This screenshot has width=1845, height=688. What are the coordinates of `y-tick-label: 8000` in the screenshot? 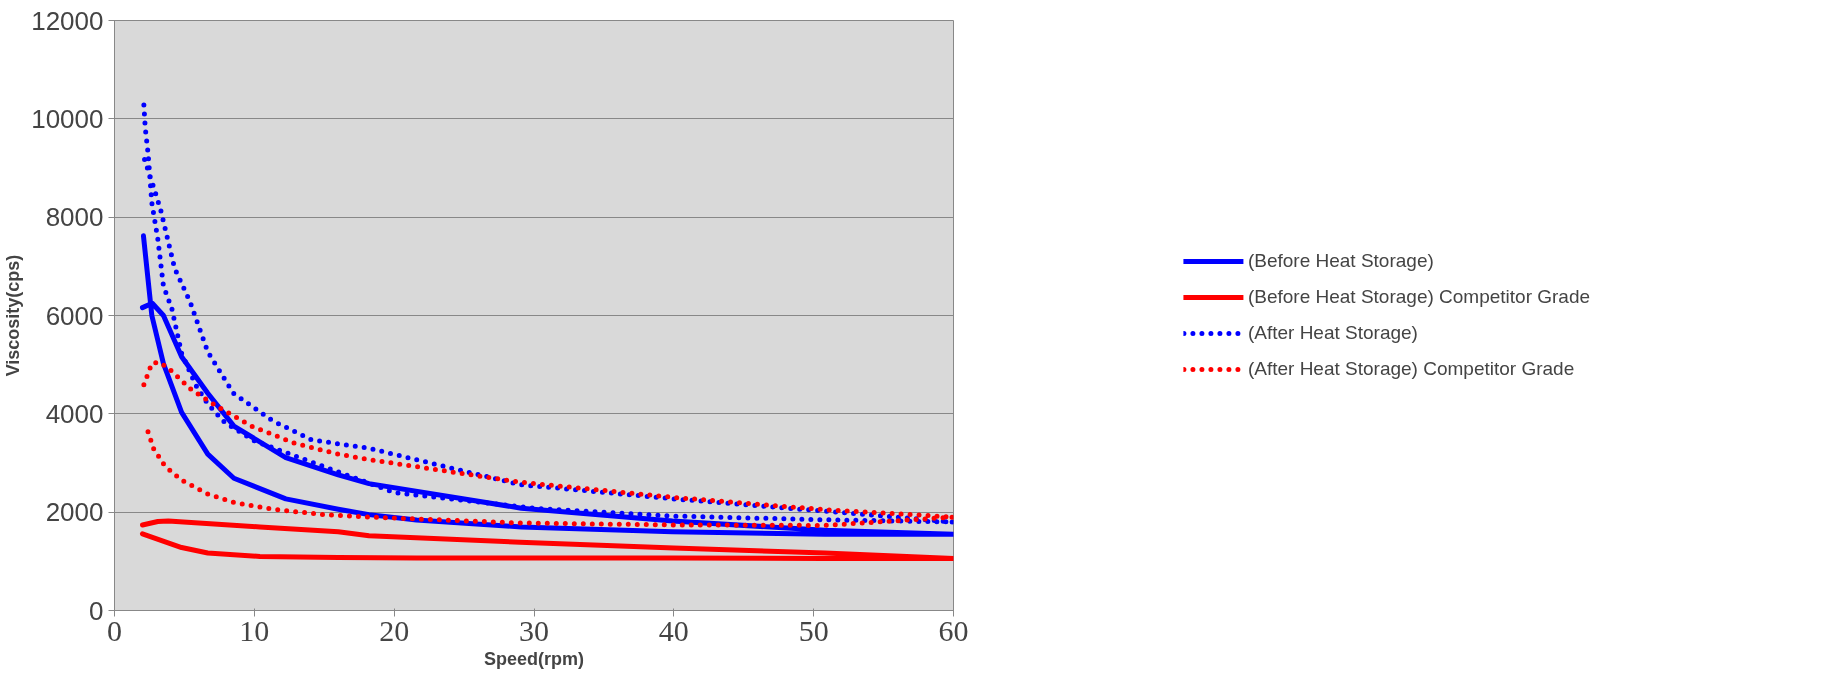 It's located at (74, 217).